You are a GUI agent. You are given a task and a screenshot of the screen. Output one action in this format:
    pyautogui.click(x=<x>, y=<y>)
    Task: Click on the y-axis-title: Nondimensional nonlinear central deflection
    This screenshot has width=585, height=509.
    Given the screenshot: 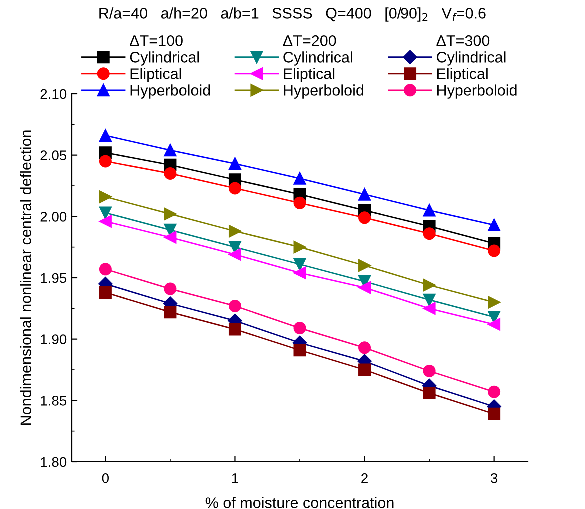 What is the action you would take?
    pyautogui.click(x=26, y=277)
    